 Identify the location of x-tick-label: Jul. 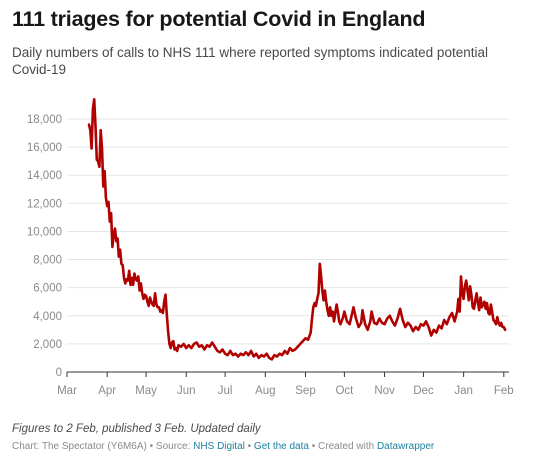
(225, 391).